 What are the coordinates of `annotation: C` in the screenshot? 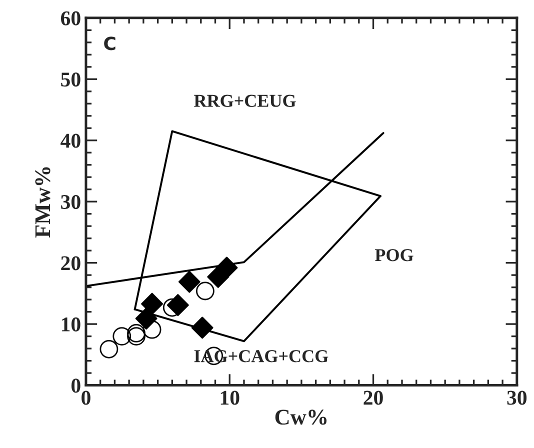 It's located at (110, 43).